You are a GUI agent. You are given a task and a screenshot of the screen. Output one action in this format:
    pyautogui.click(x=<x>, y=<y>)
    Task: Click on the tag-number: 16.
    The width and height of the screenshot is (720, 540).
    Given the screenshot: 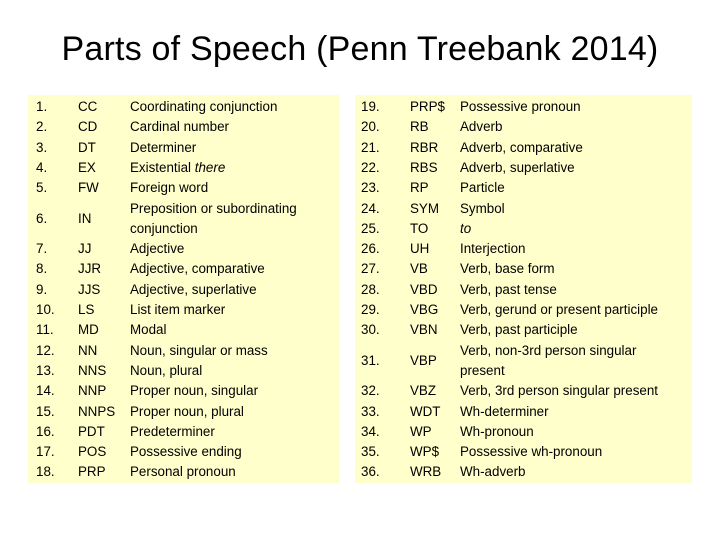 What is the action you would take?
    pyautogui.click(x=45, y=431)
    